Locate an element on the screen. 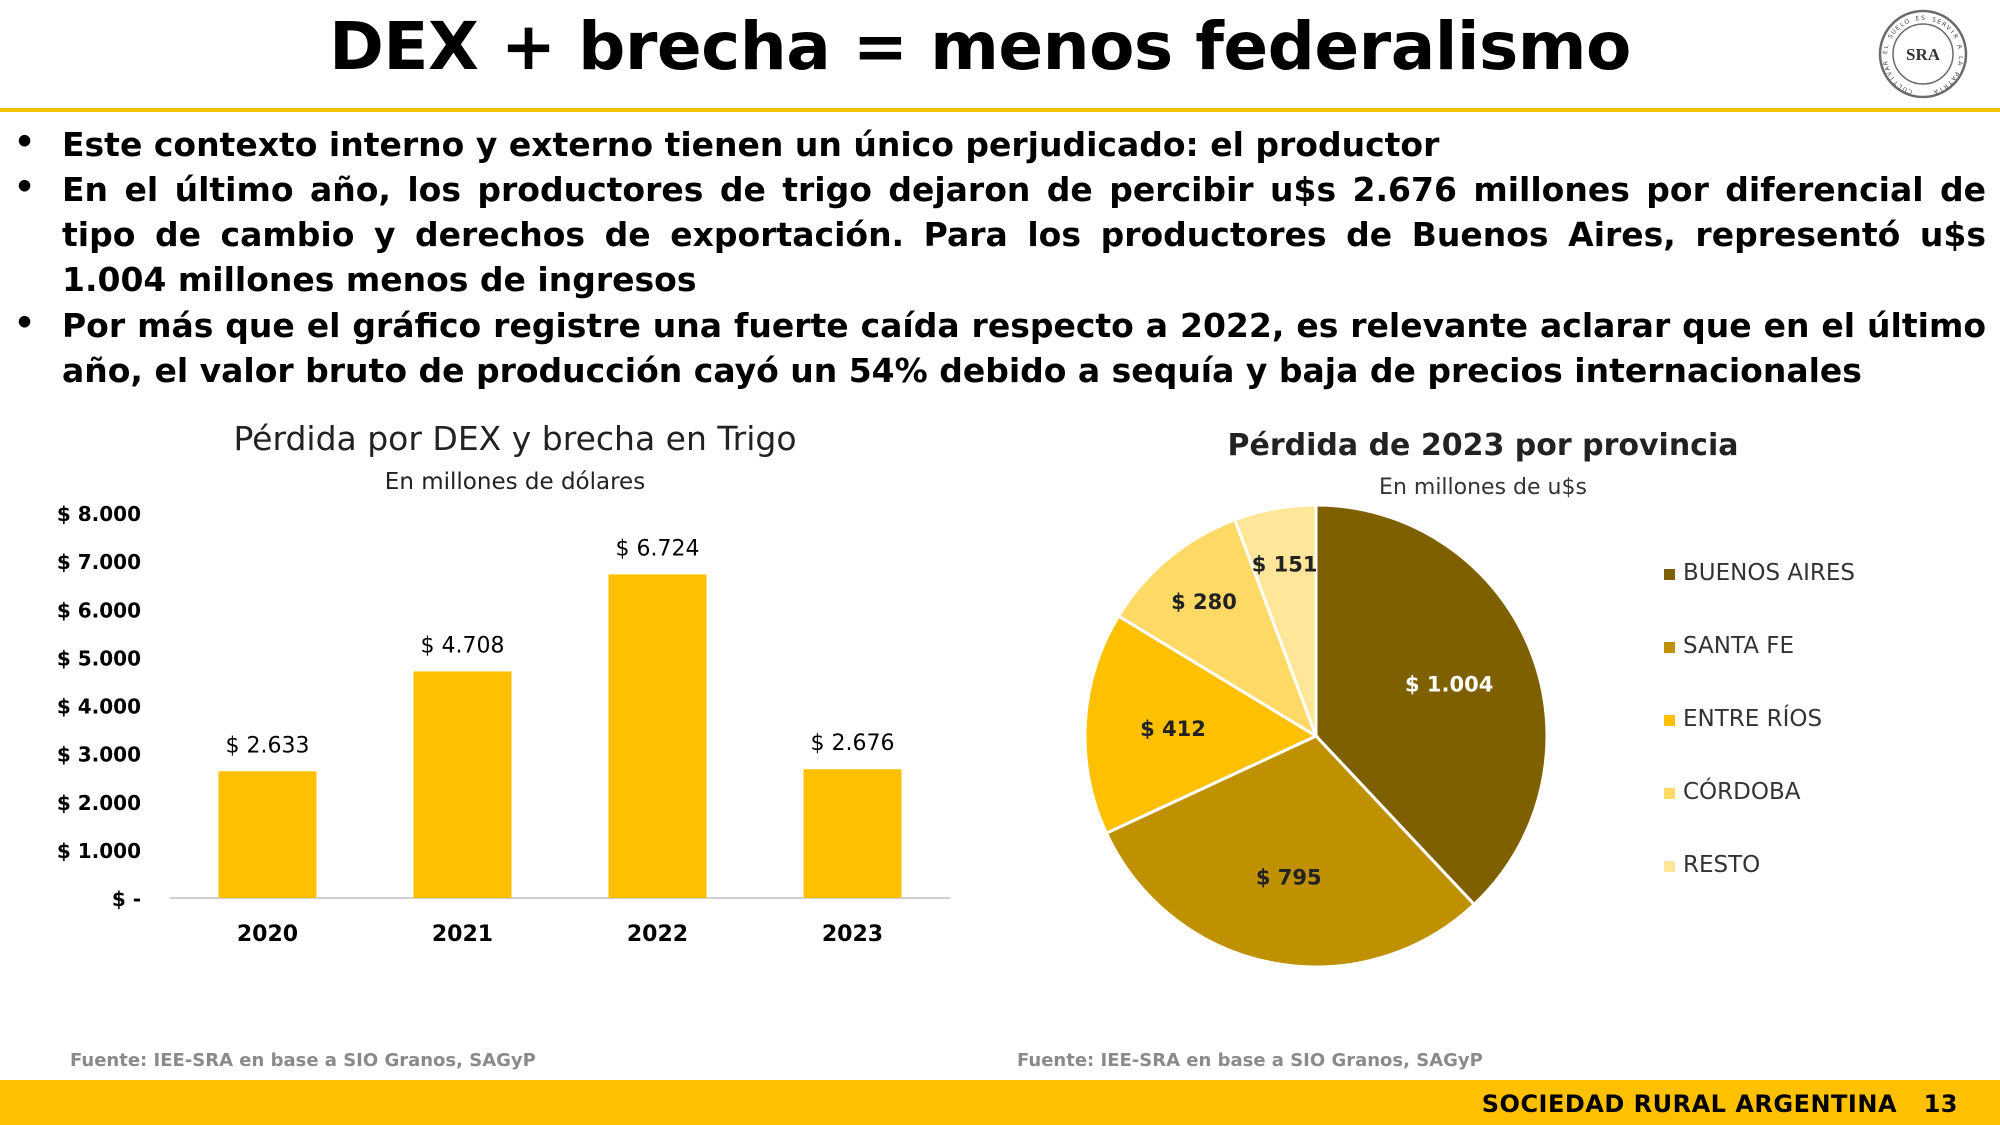 The image size is (2000, 1125). y-tick-label: $ 1.000 is located at coordinates (99, 851).